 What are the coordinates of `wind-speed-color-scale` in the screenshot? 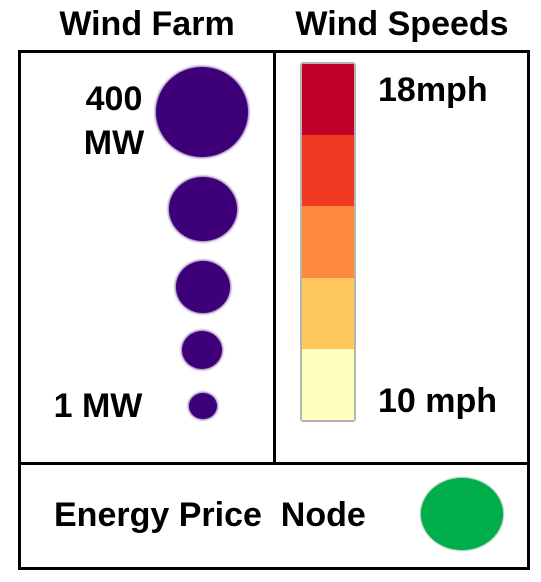 It's located at (328, 242).